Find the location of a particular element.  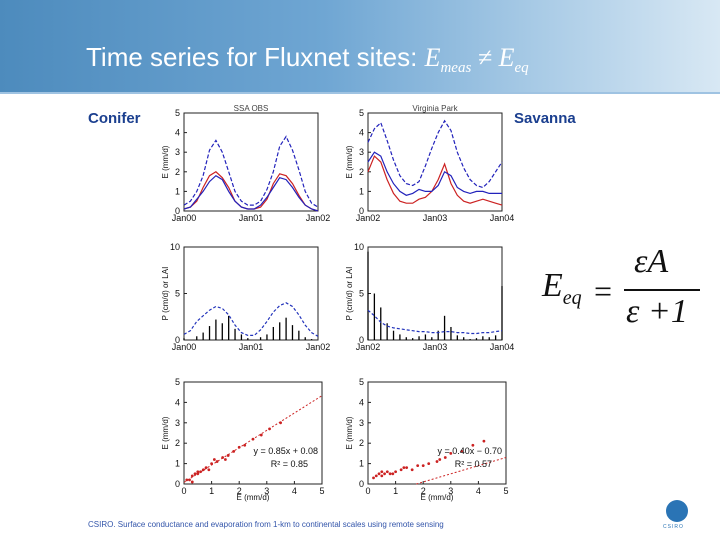

panel-6-ytick-label: 0 is located at coordinates (361, 484).